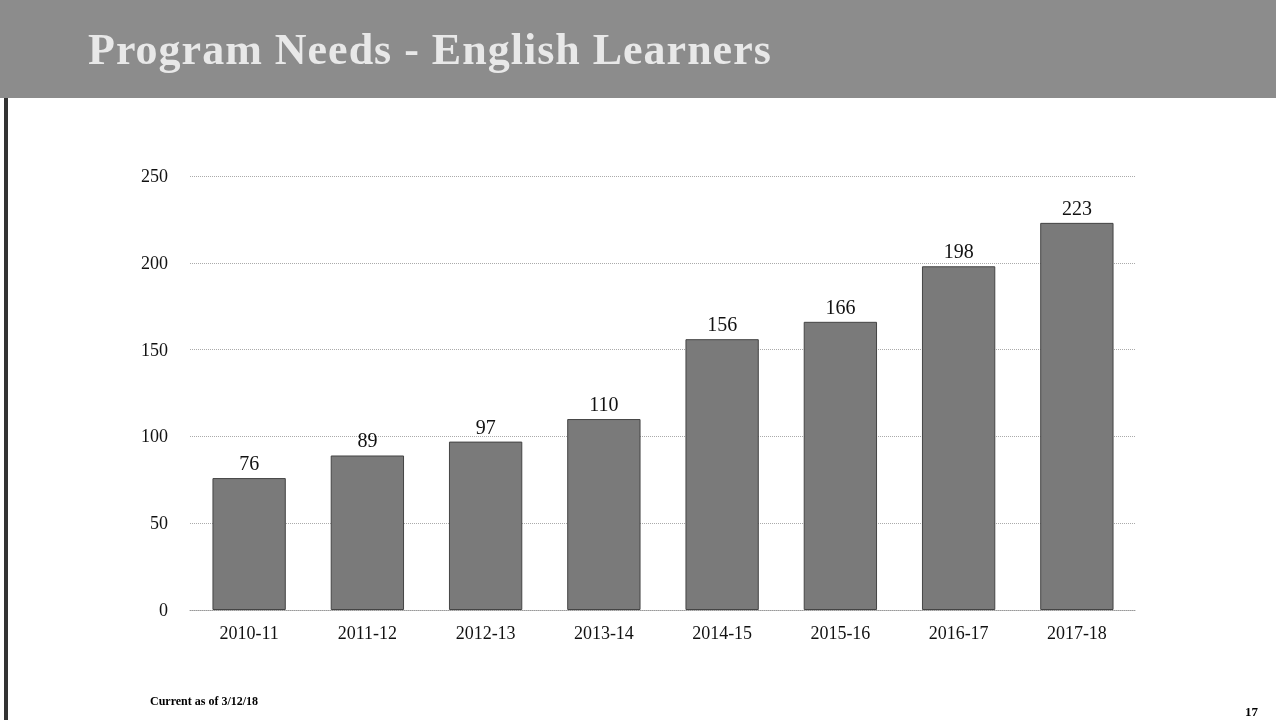  I want to click on x-tick-label: 2015-16, so click(840, 633).